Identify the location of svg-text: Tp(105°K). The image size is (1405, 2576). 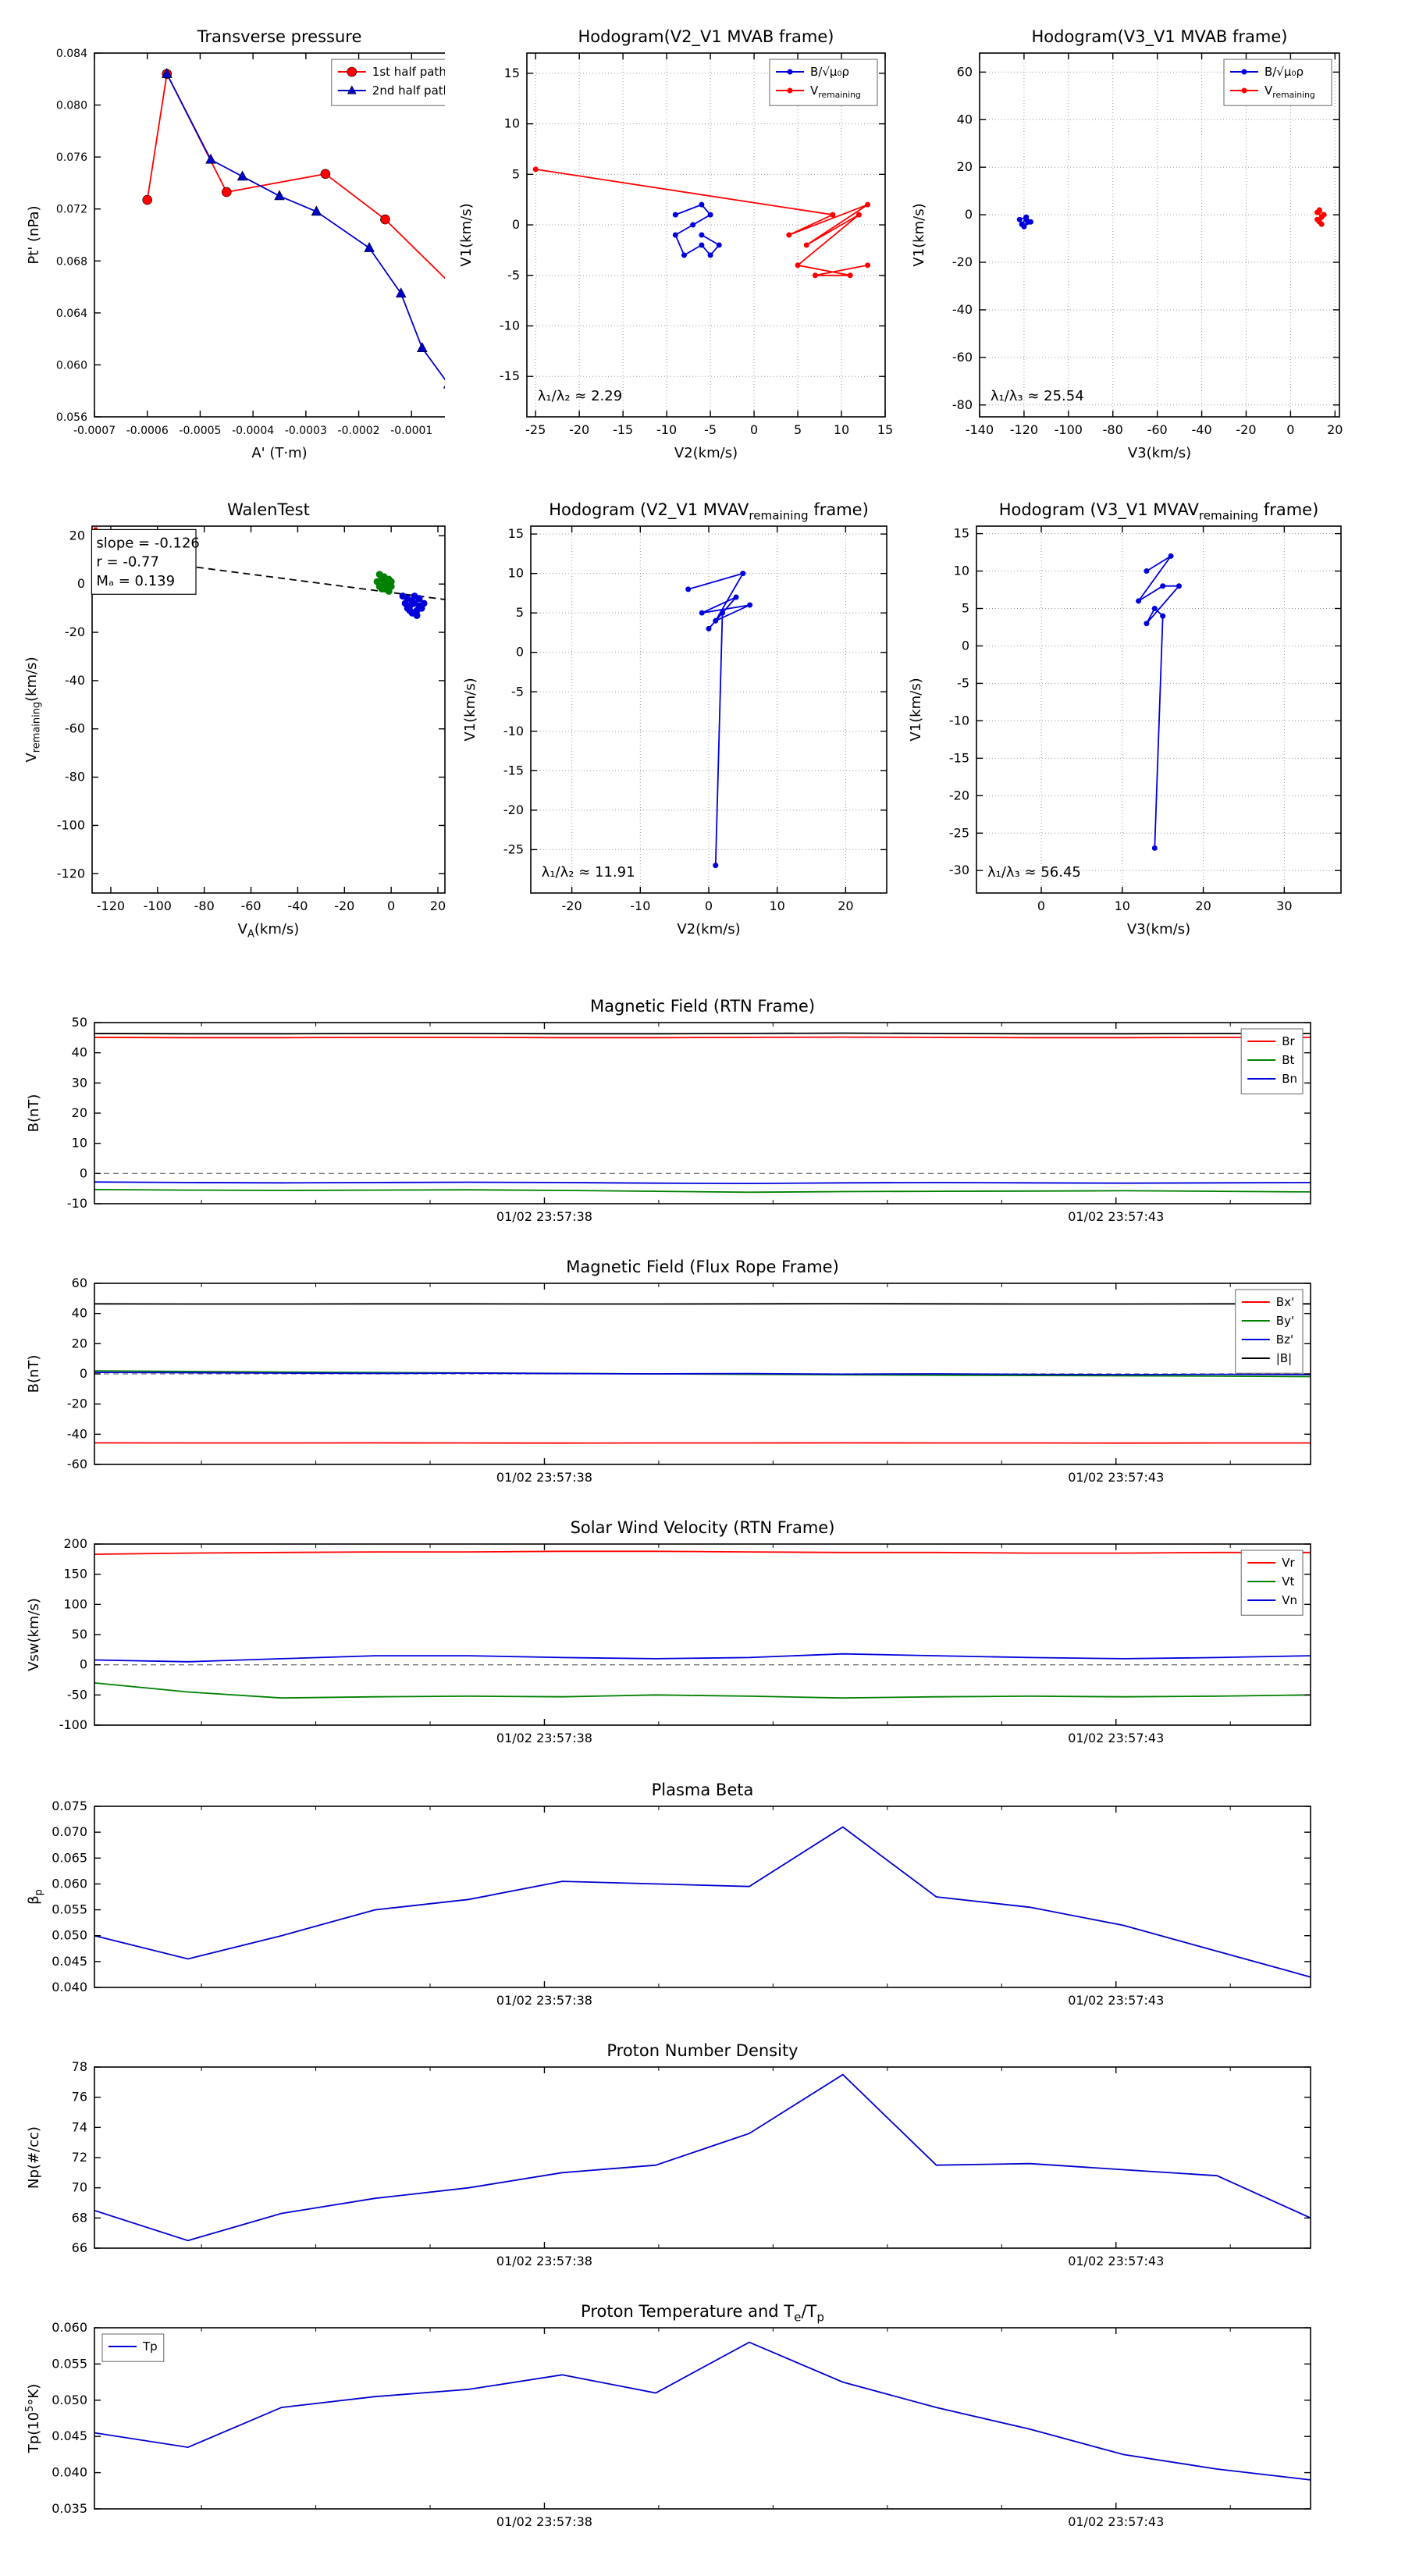
(33, 2418).